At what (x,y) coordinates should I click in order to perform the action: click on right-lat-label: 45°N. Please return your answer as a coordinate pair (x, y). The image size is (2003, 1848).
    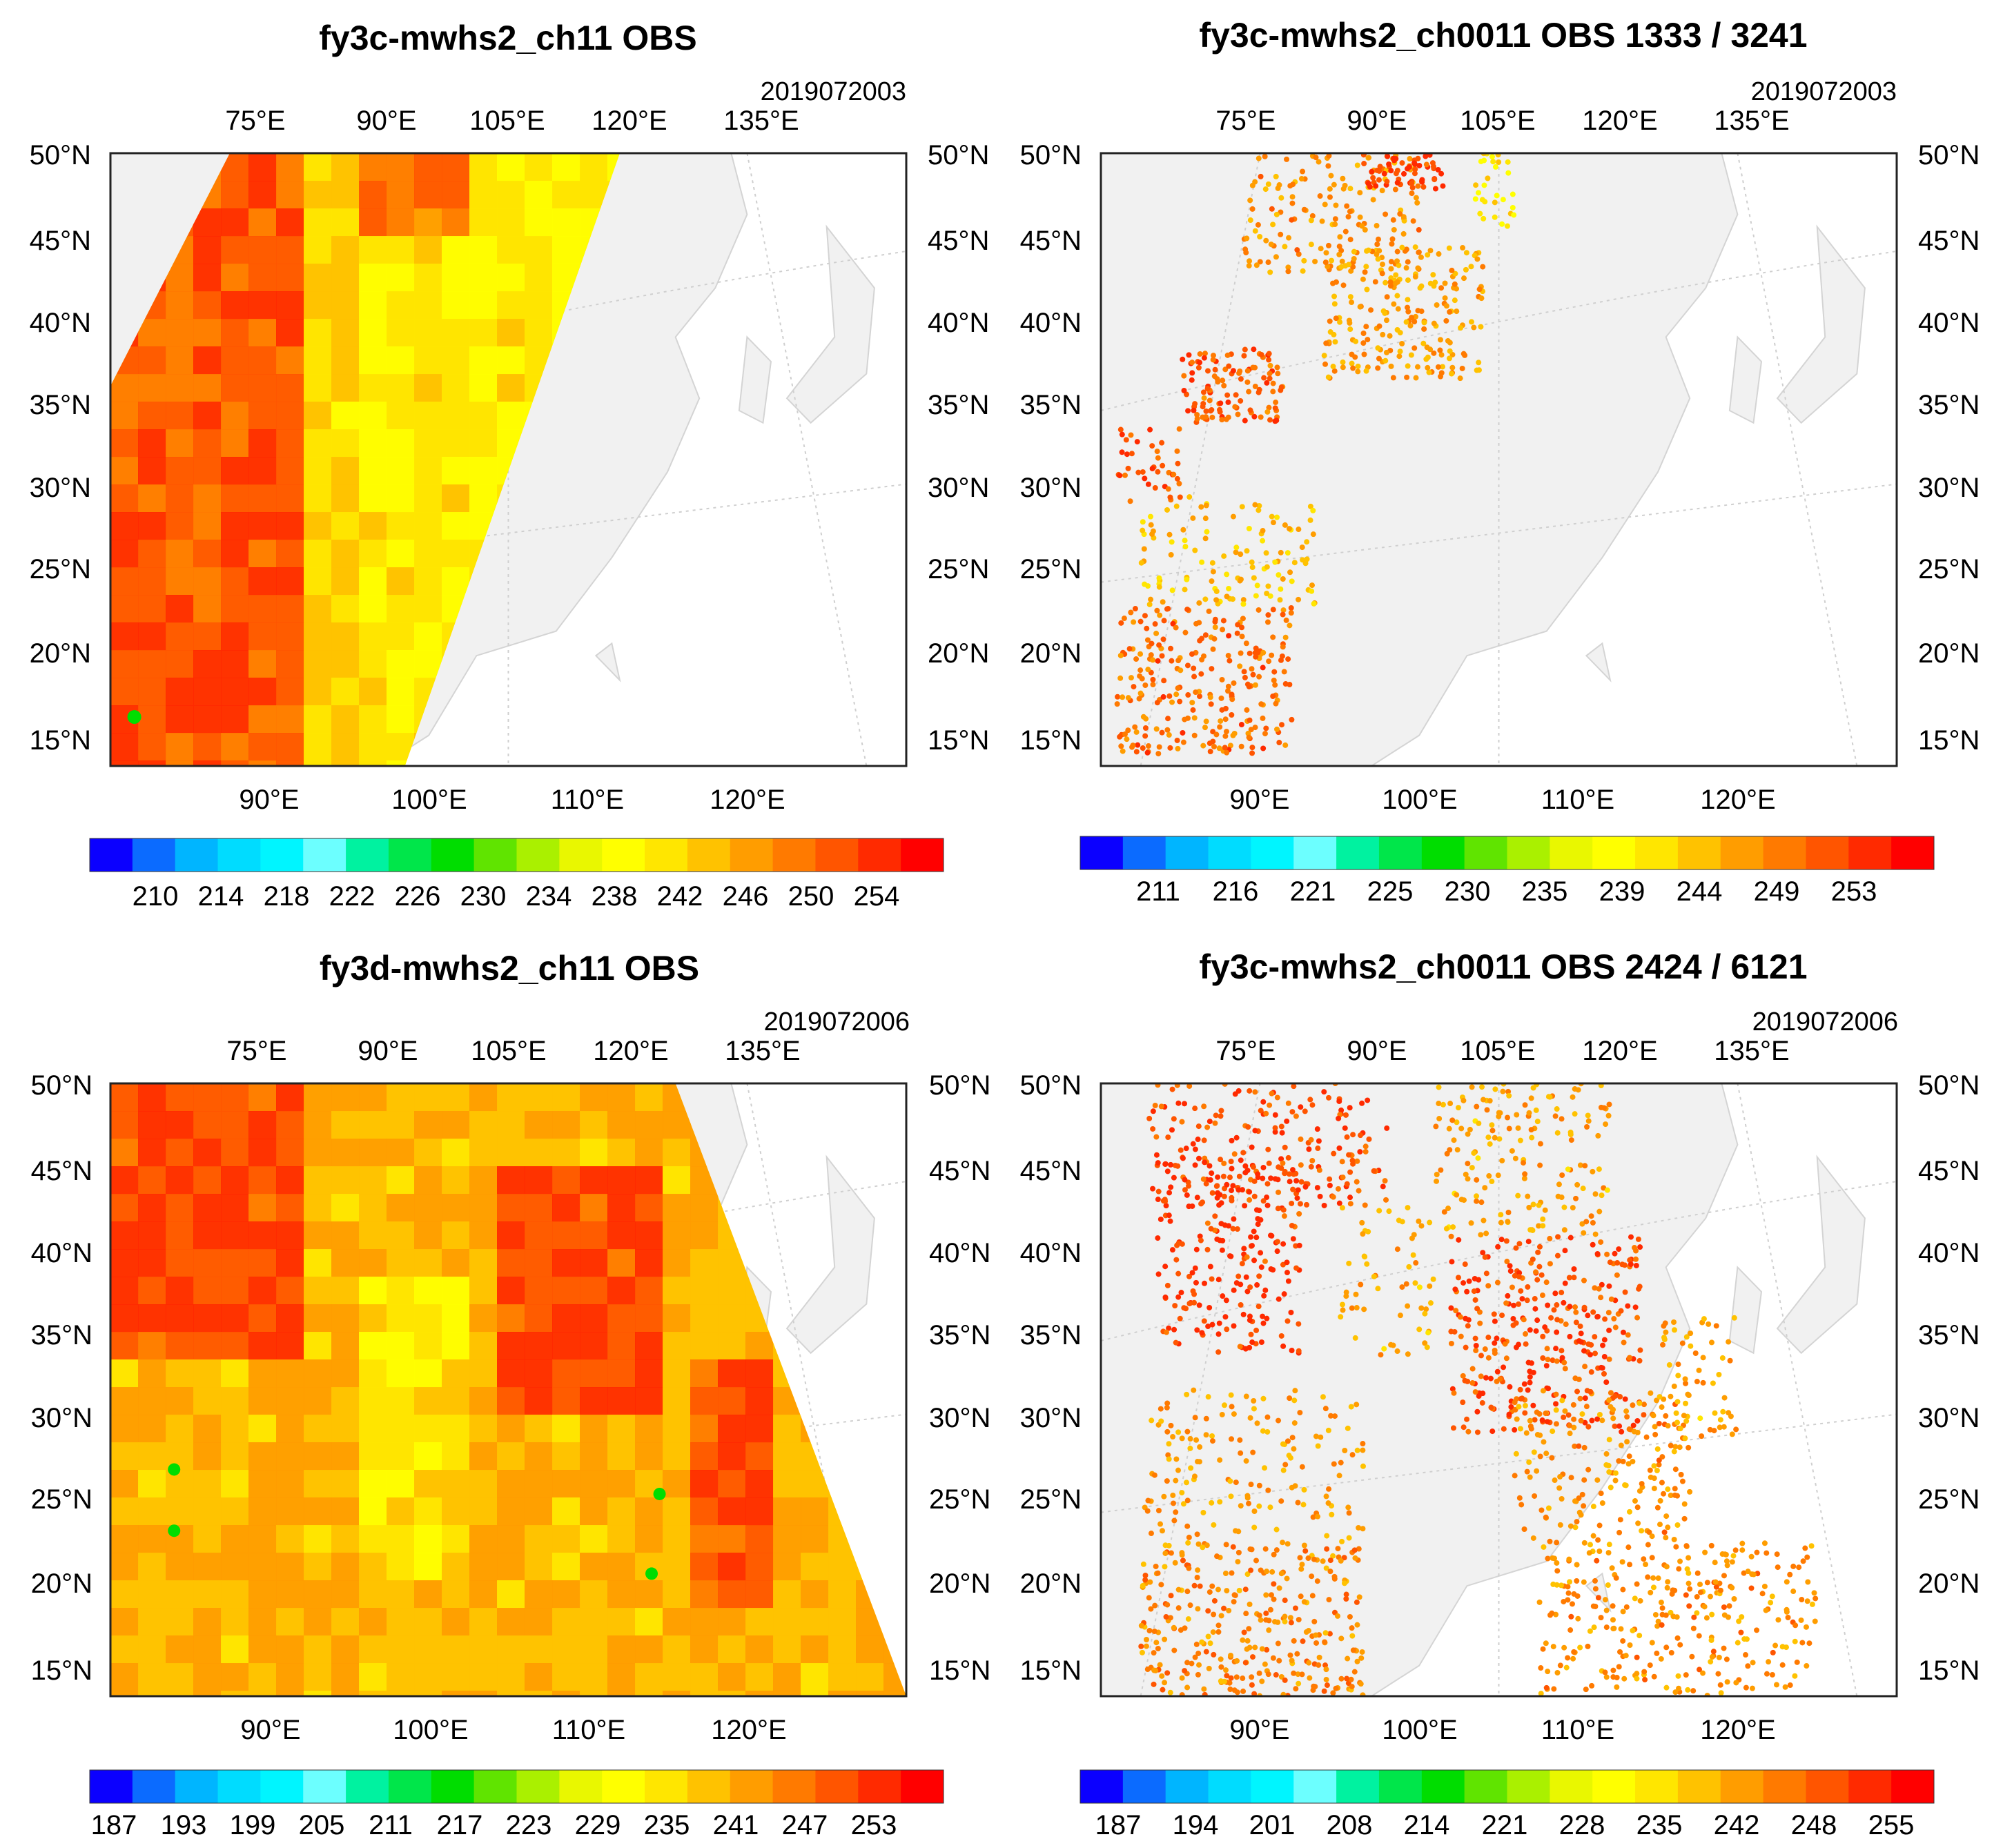
    Looking at the image, I should click on (1949, 241).